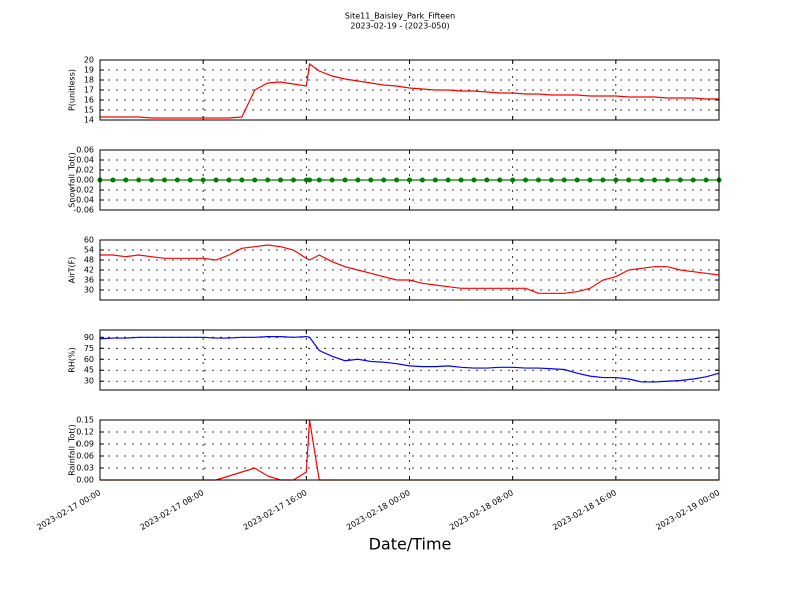 The image size is (800, 600). I want to click on y-axis-label: P(unitless), so click(72, 90).